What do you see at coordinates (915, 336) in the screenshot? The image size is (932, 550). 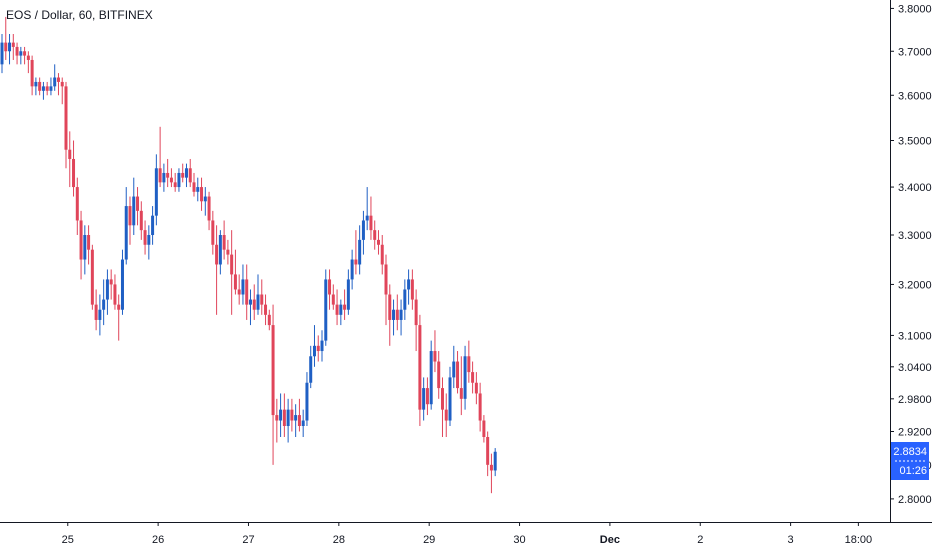 I see `price-tick-label-7: 3.1000` at bounding box center [915, 336].